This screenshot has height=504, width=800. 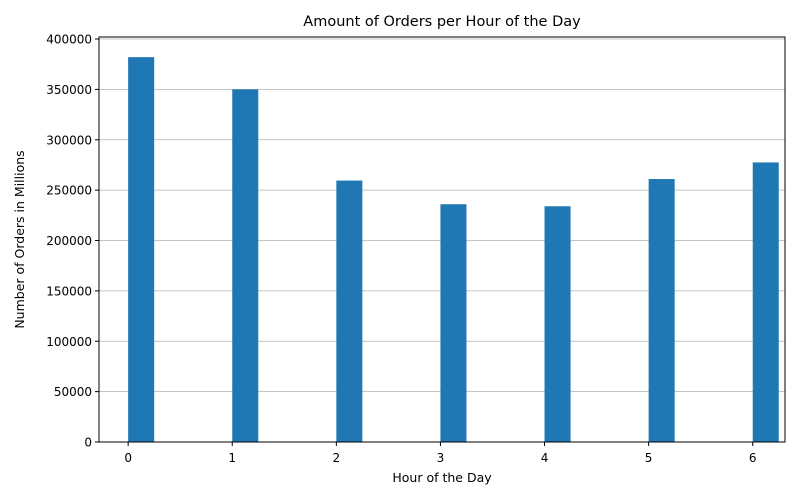 I want to click on y-axis-label: Number of Orders in Millions, so click(x=19, y=239).